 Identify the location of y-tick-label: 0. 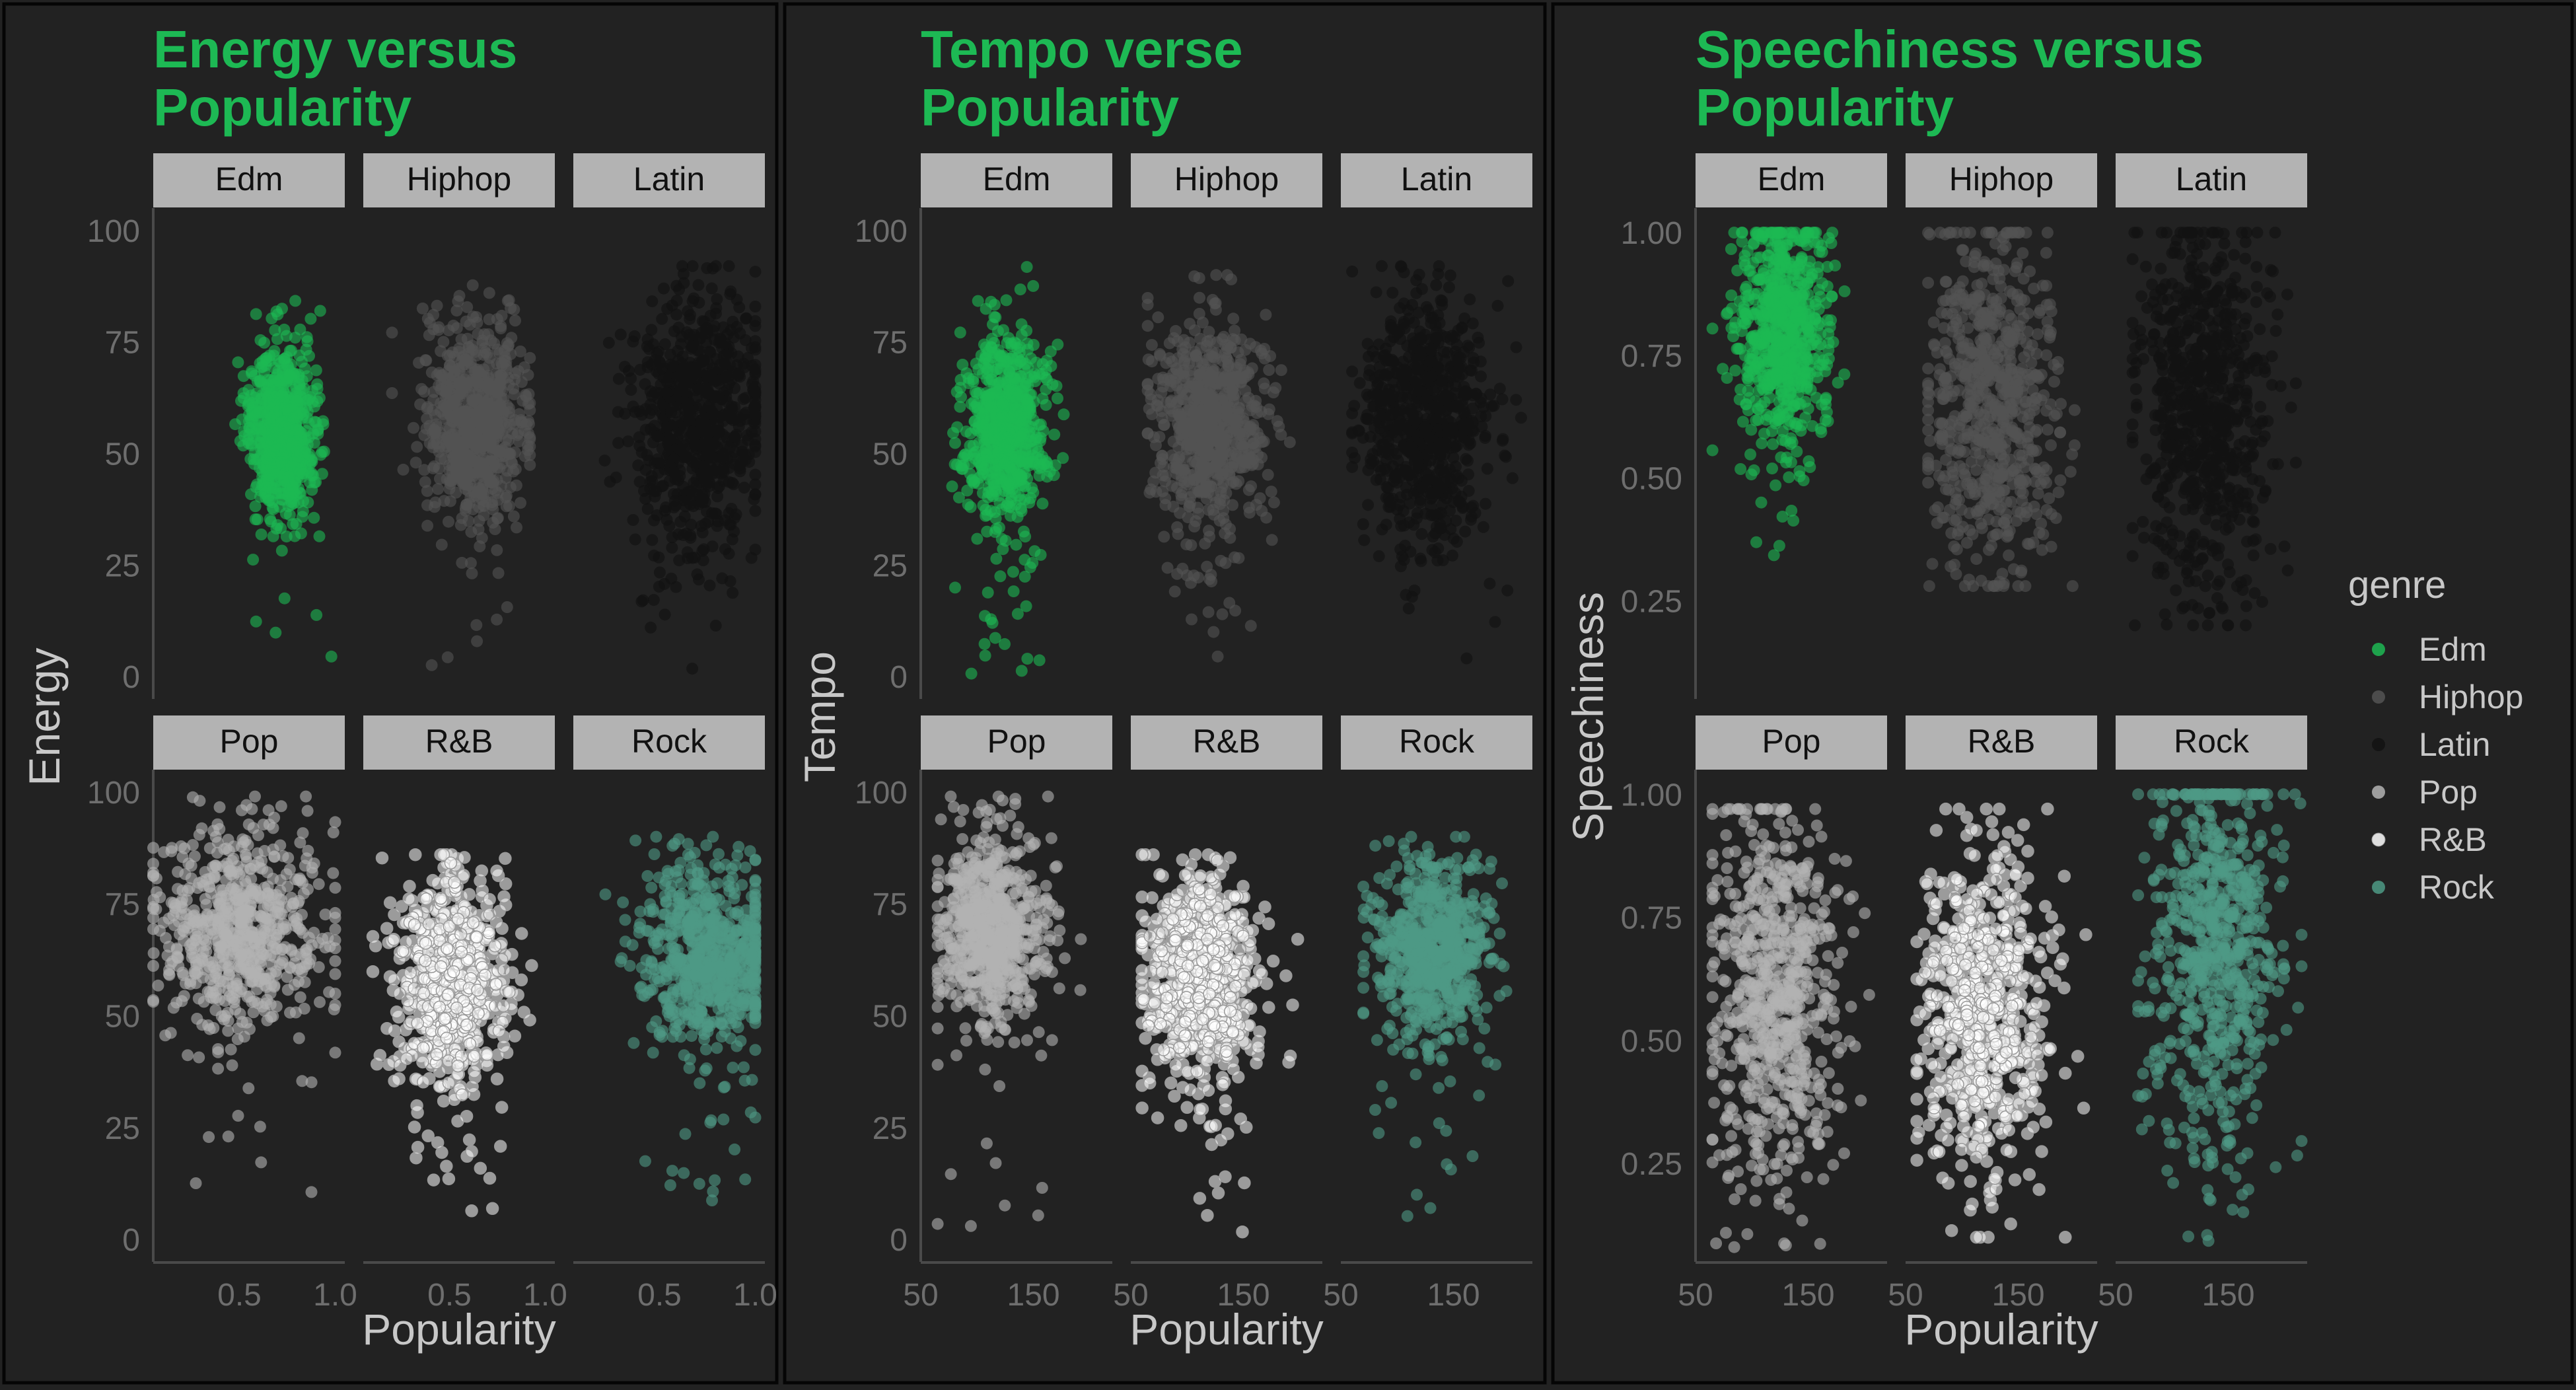
(131, 1240).